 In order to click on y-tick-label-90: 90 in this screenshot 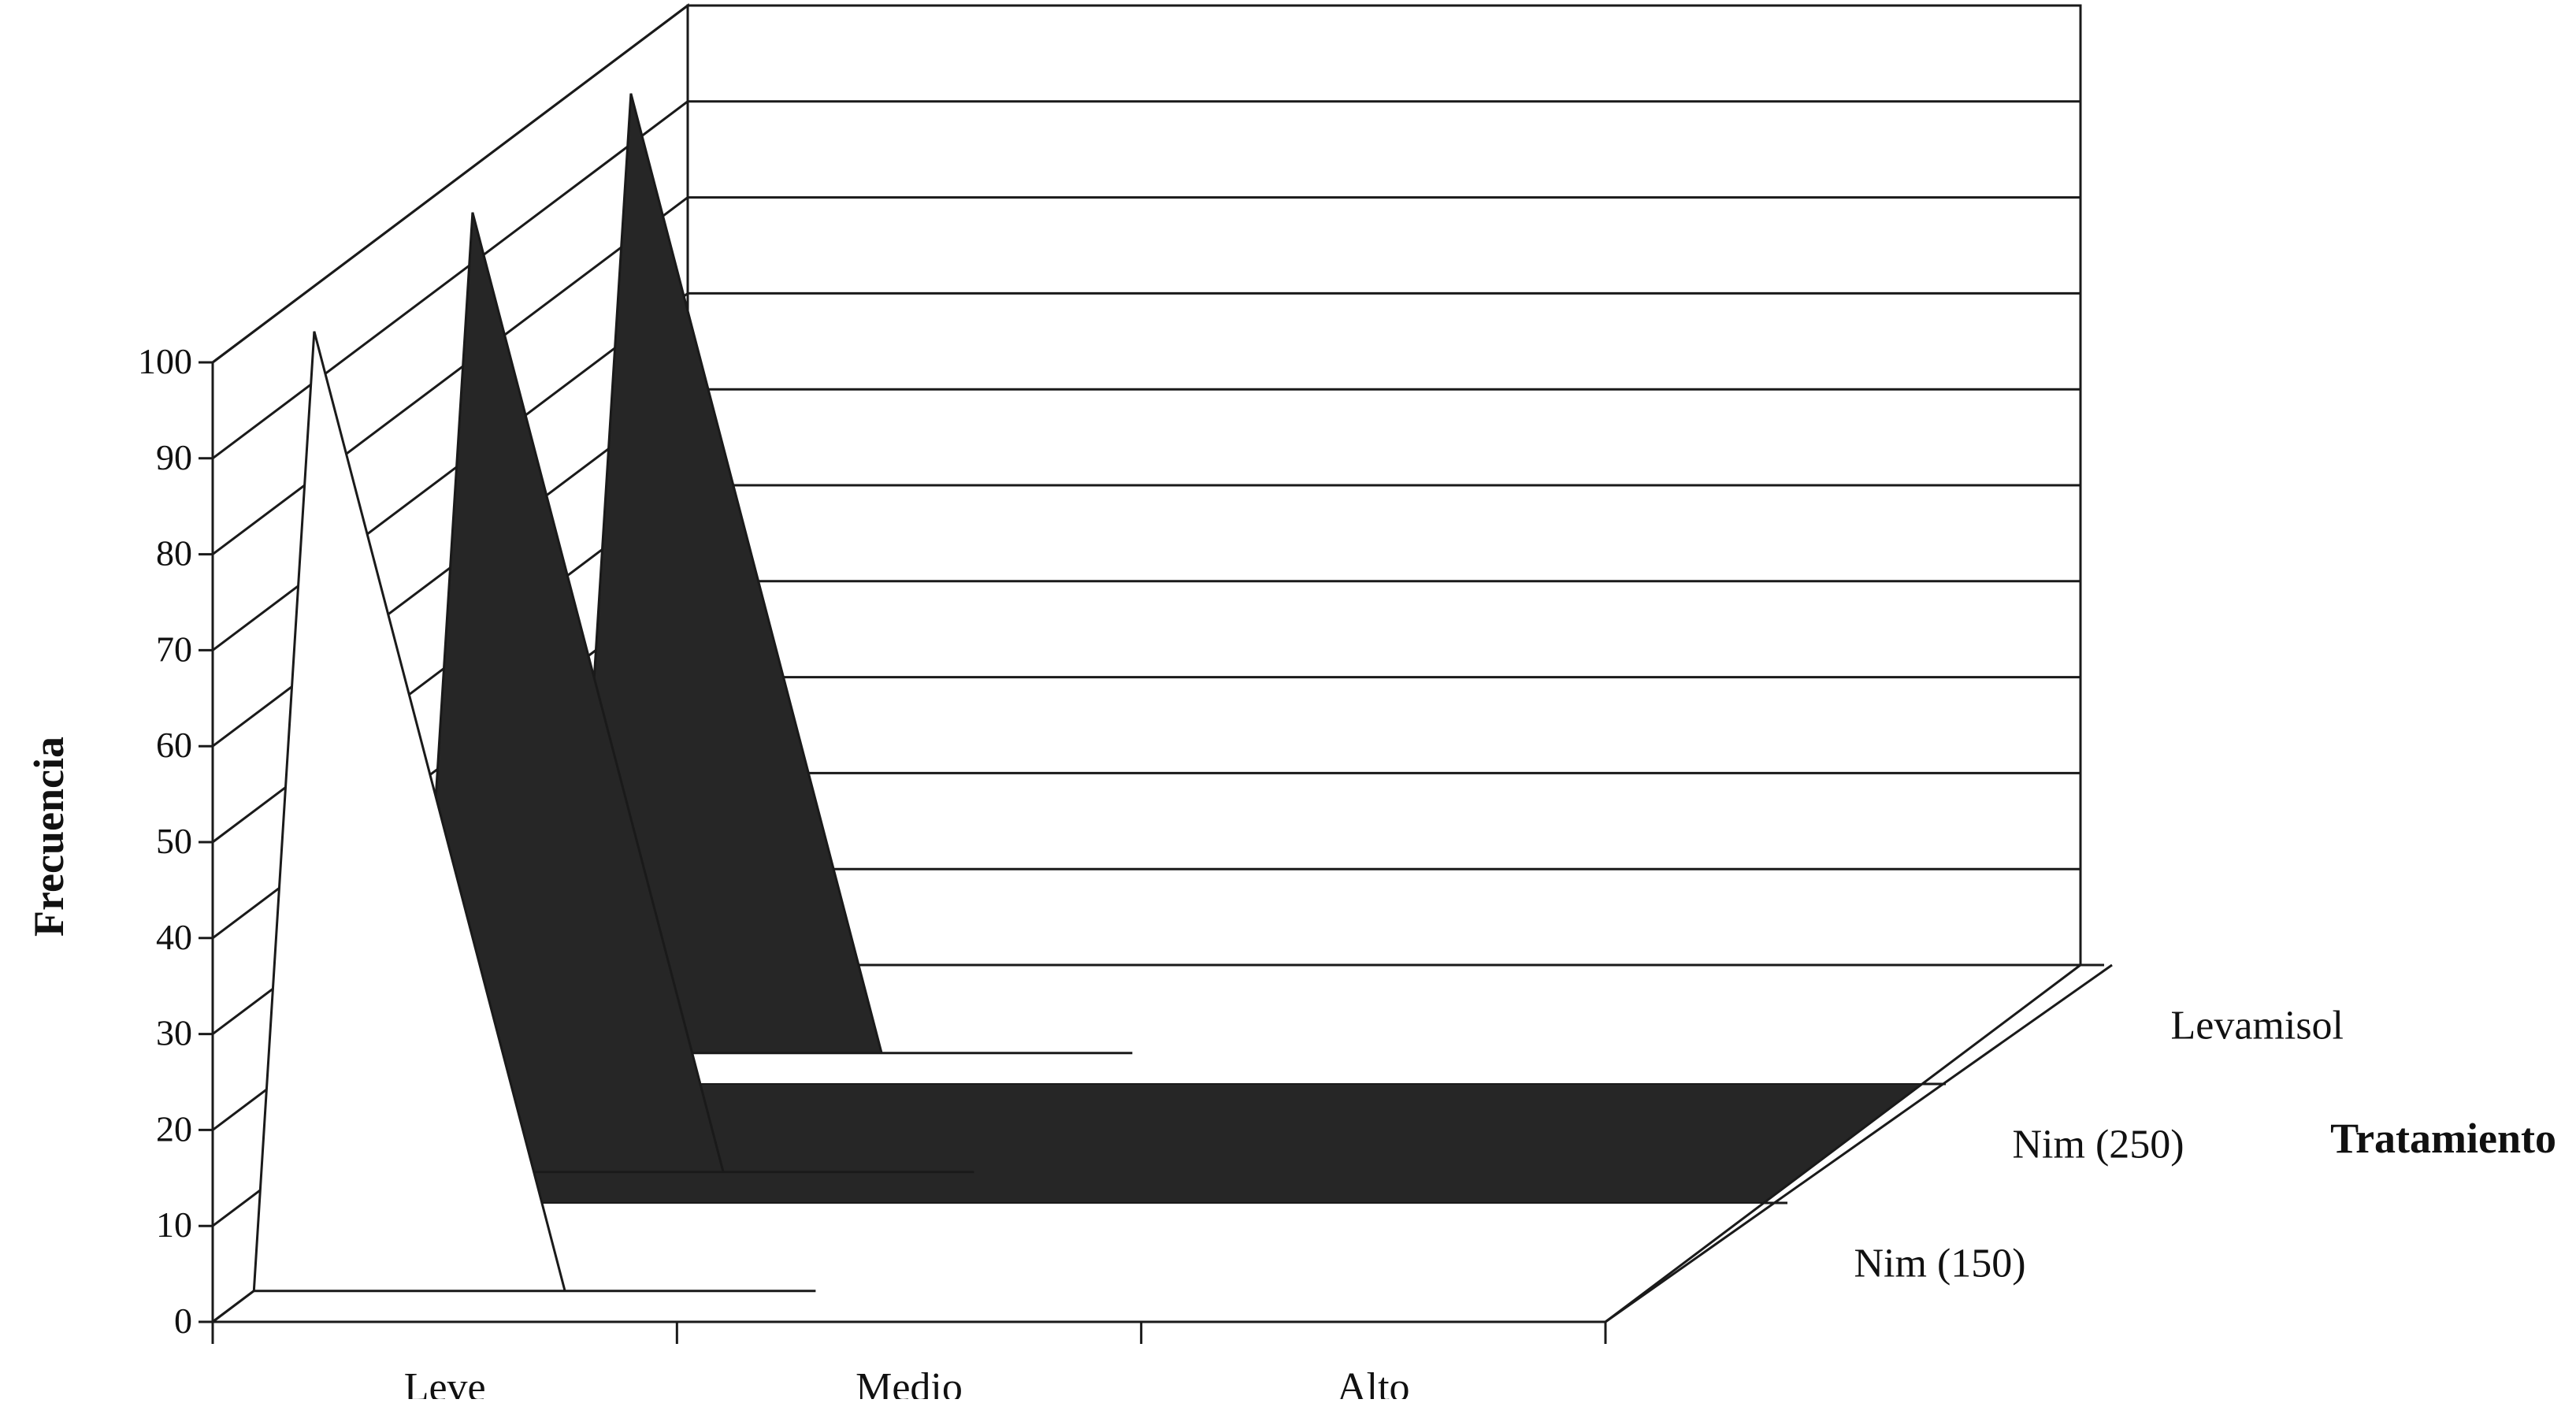, I will do `click(174, 457)`.